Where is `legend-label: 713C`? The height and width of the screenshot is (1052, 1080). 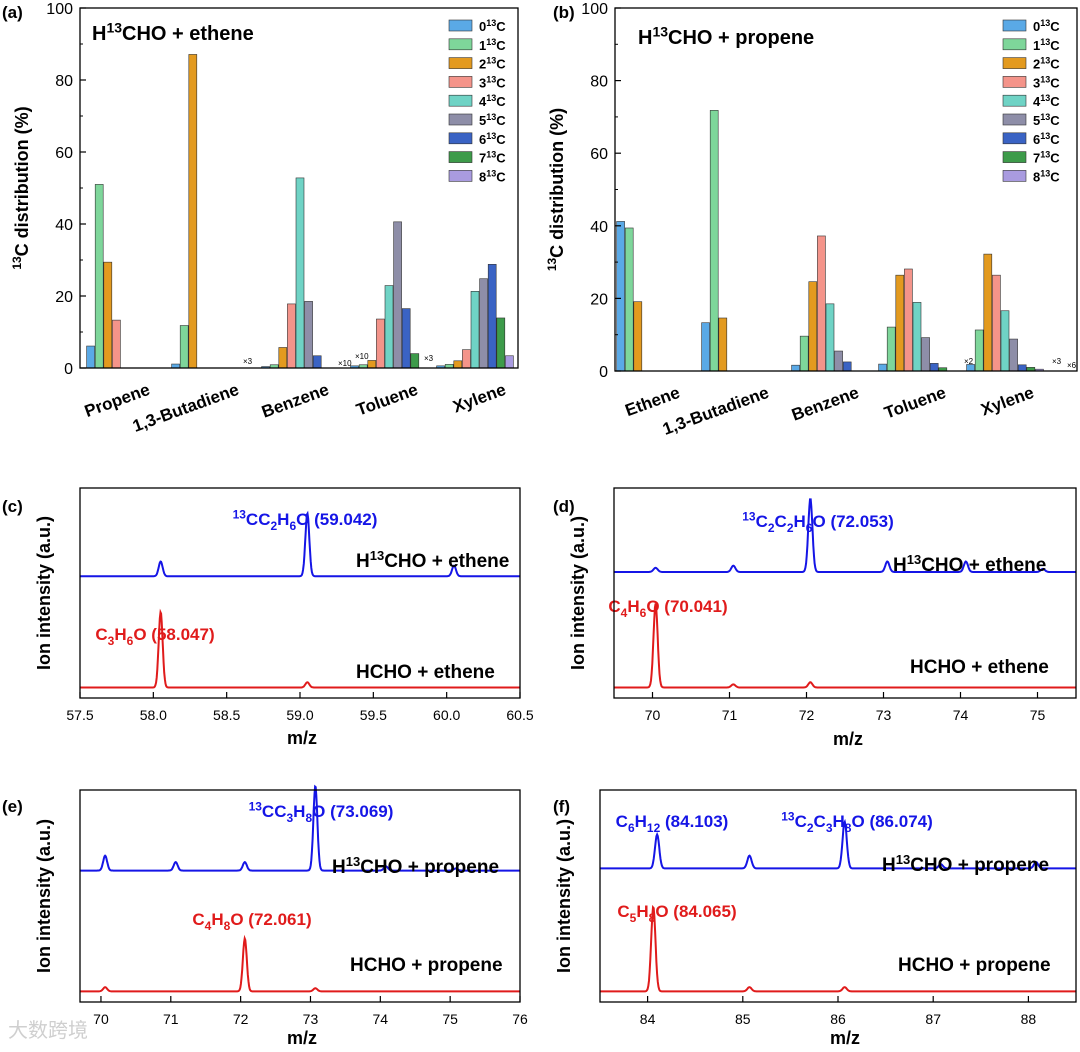 legend-label: 713C is located at coordinates (1046, 158).